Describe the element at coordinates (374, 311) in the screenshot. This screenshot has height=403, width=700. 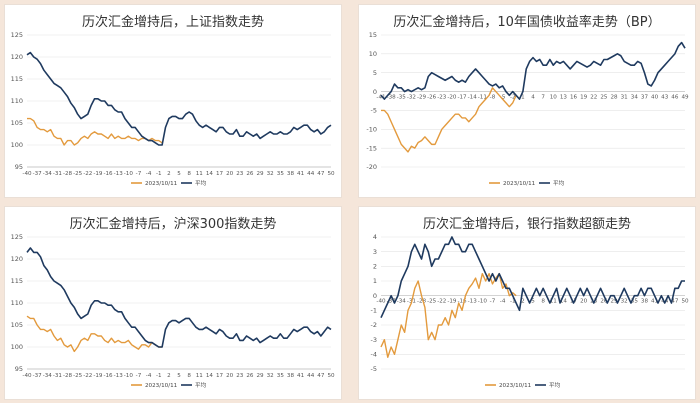
I see `y-tick-label: -1` at that location.